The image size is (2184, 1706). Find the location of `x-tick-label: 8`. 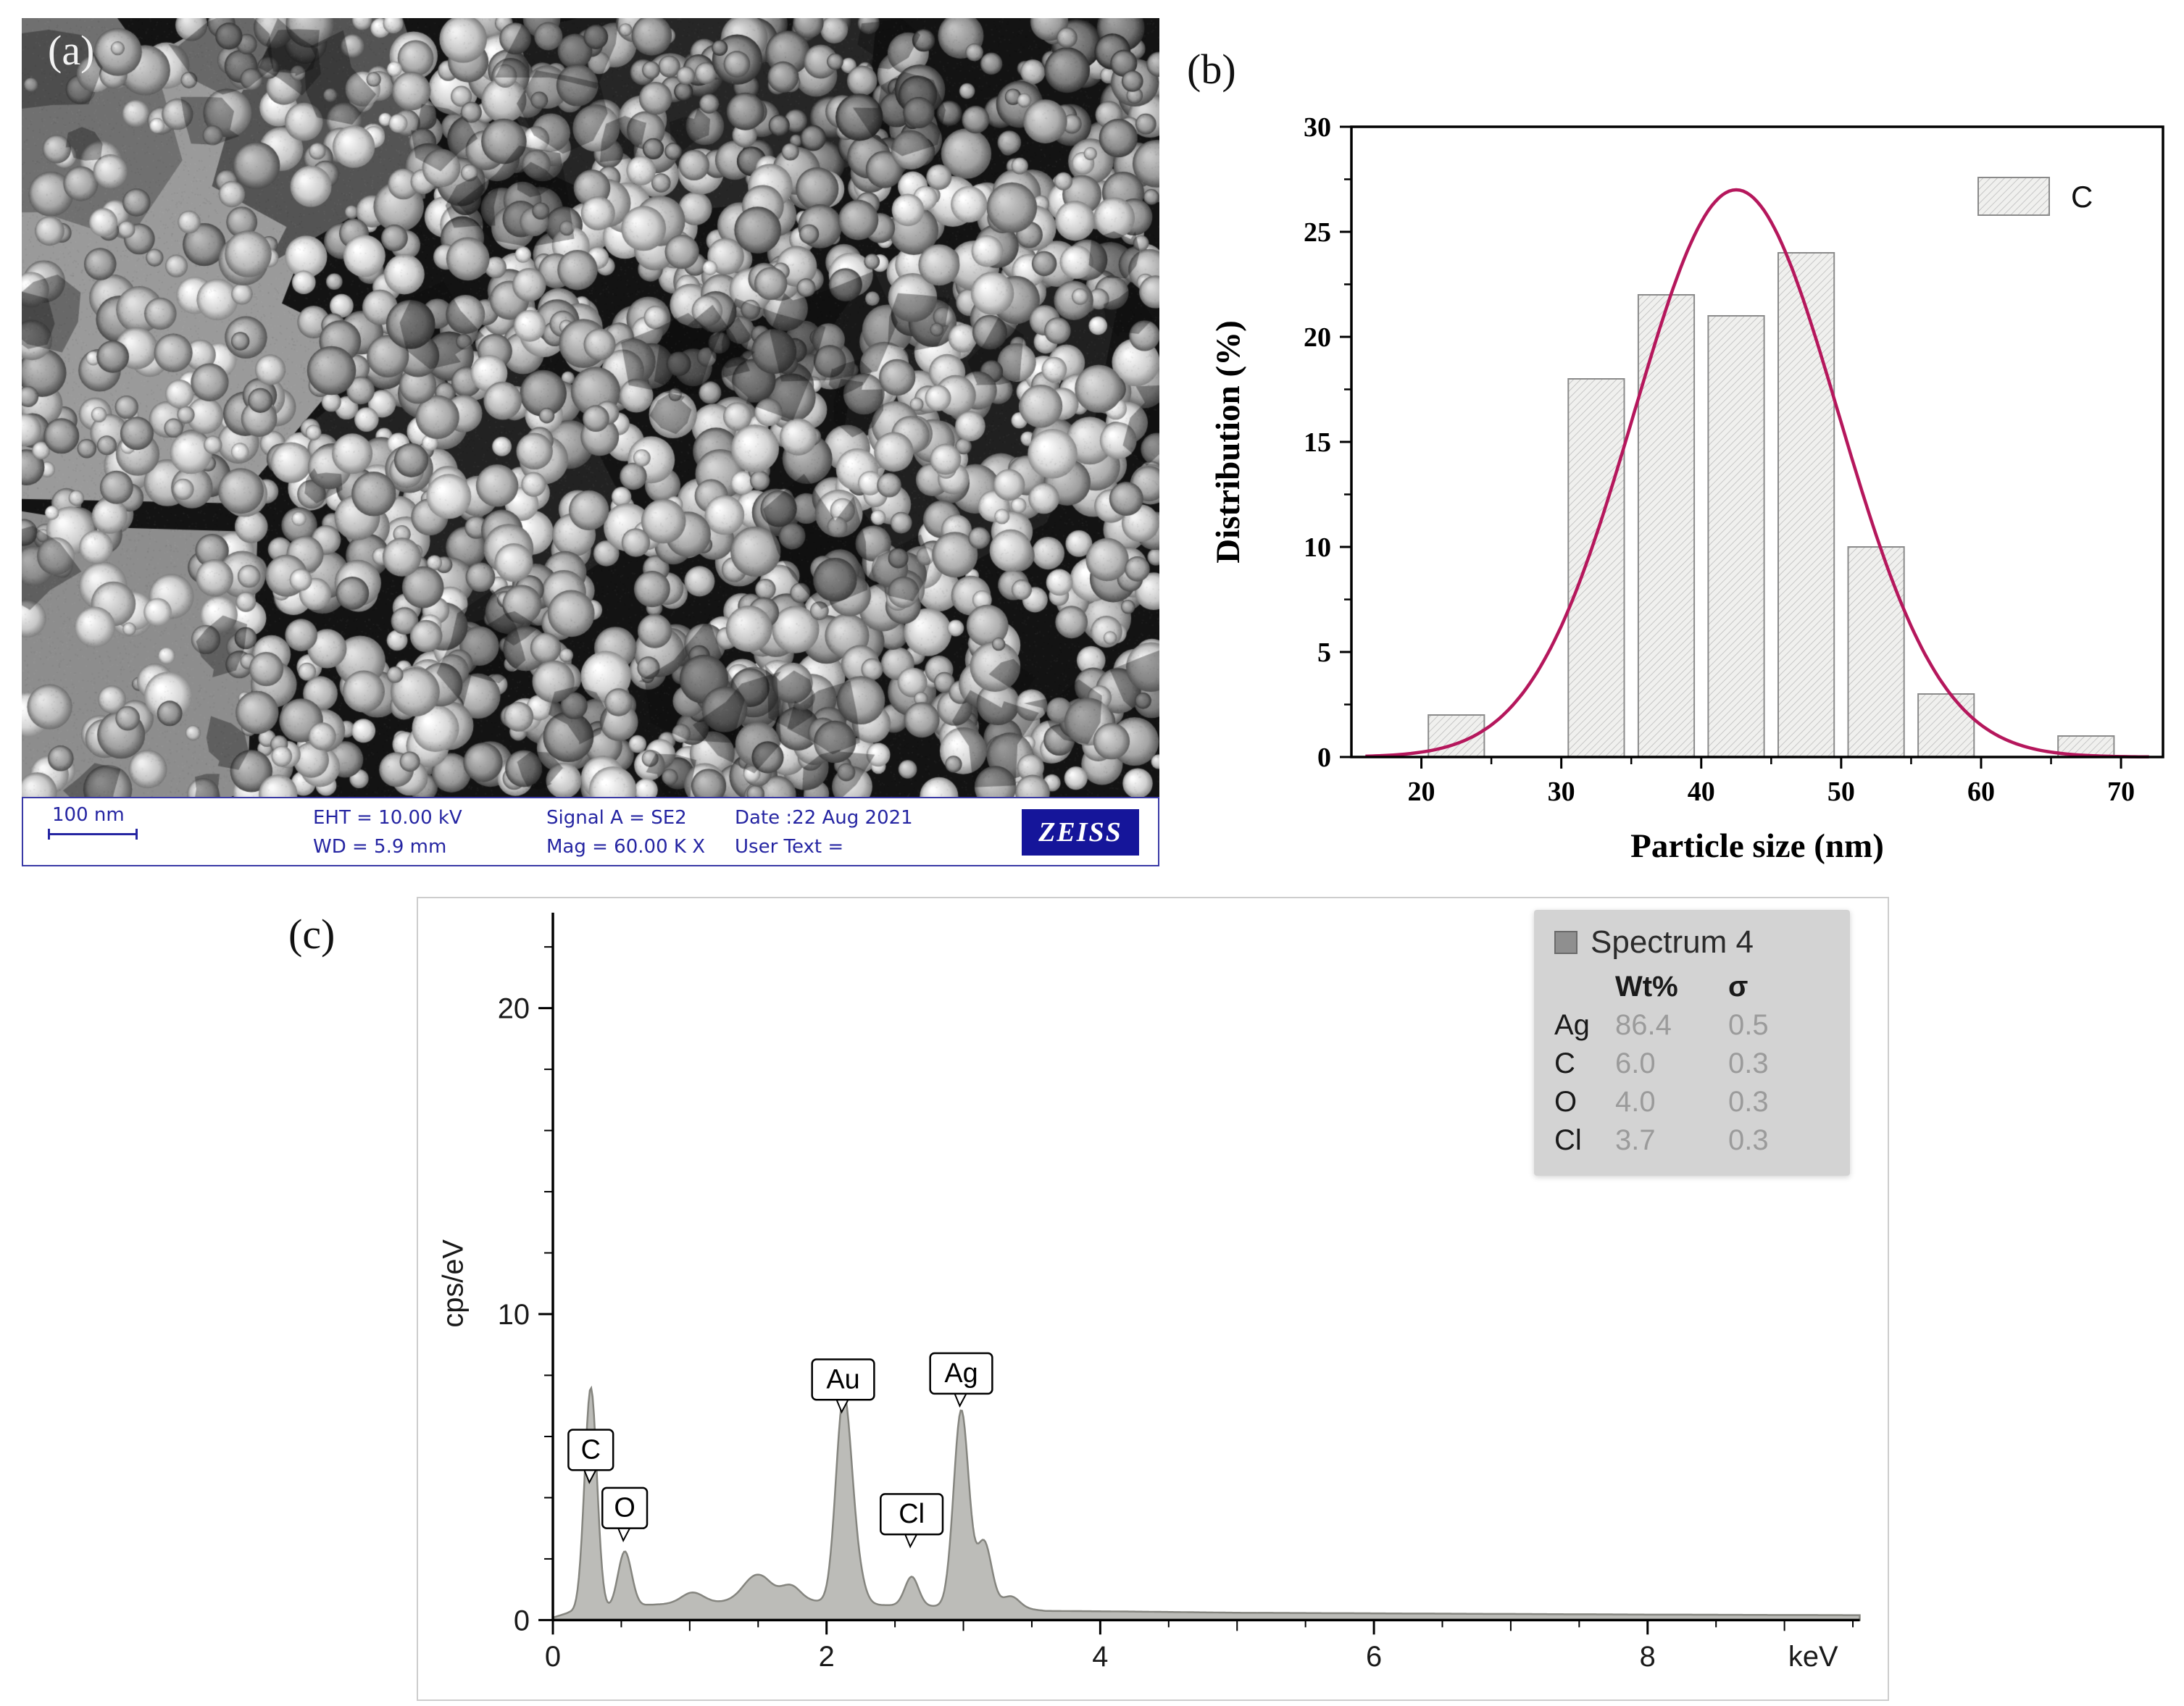

x-tick-label: 8 is located at coordinates (1648, 1657).